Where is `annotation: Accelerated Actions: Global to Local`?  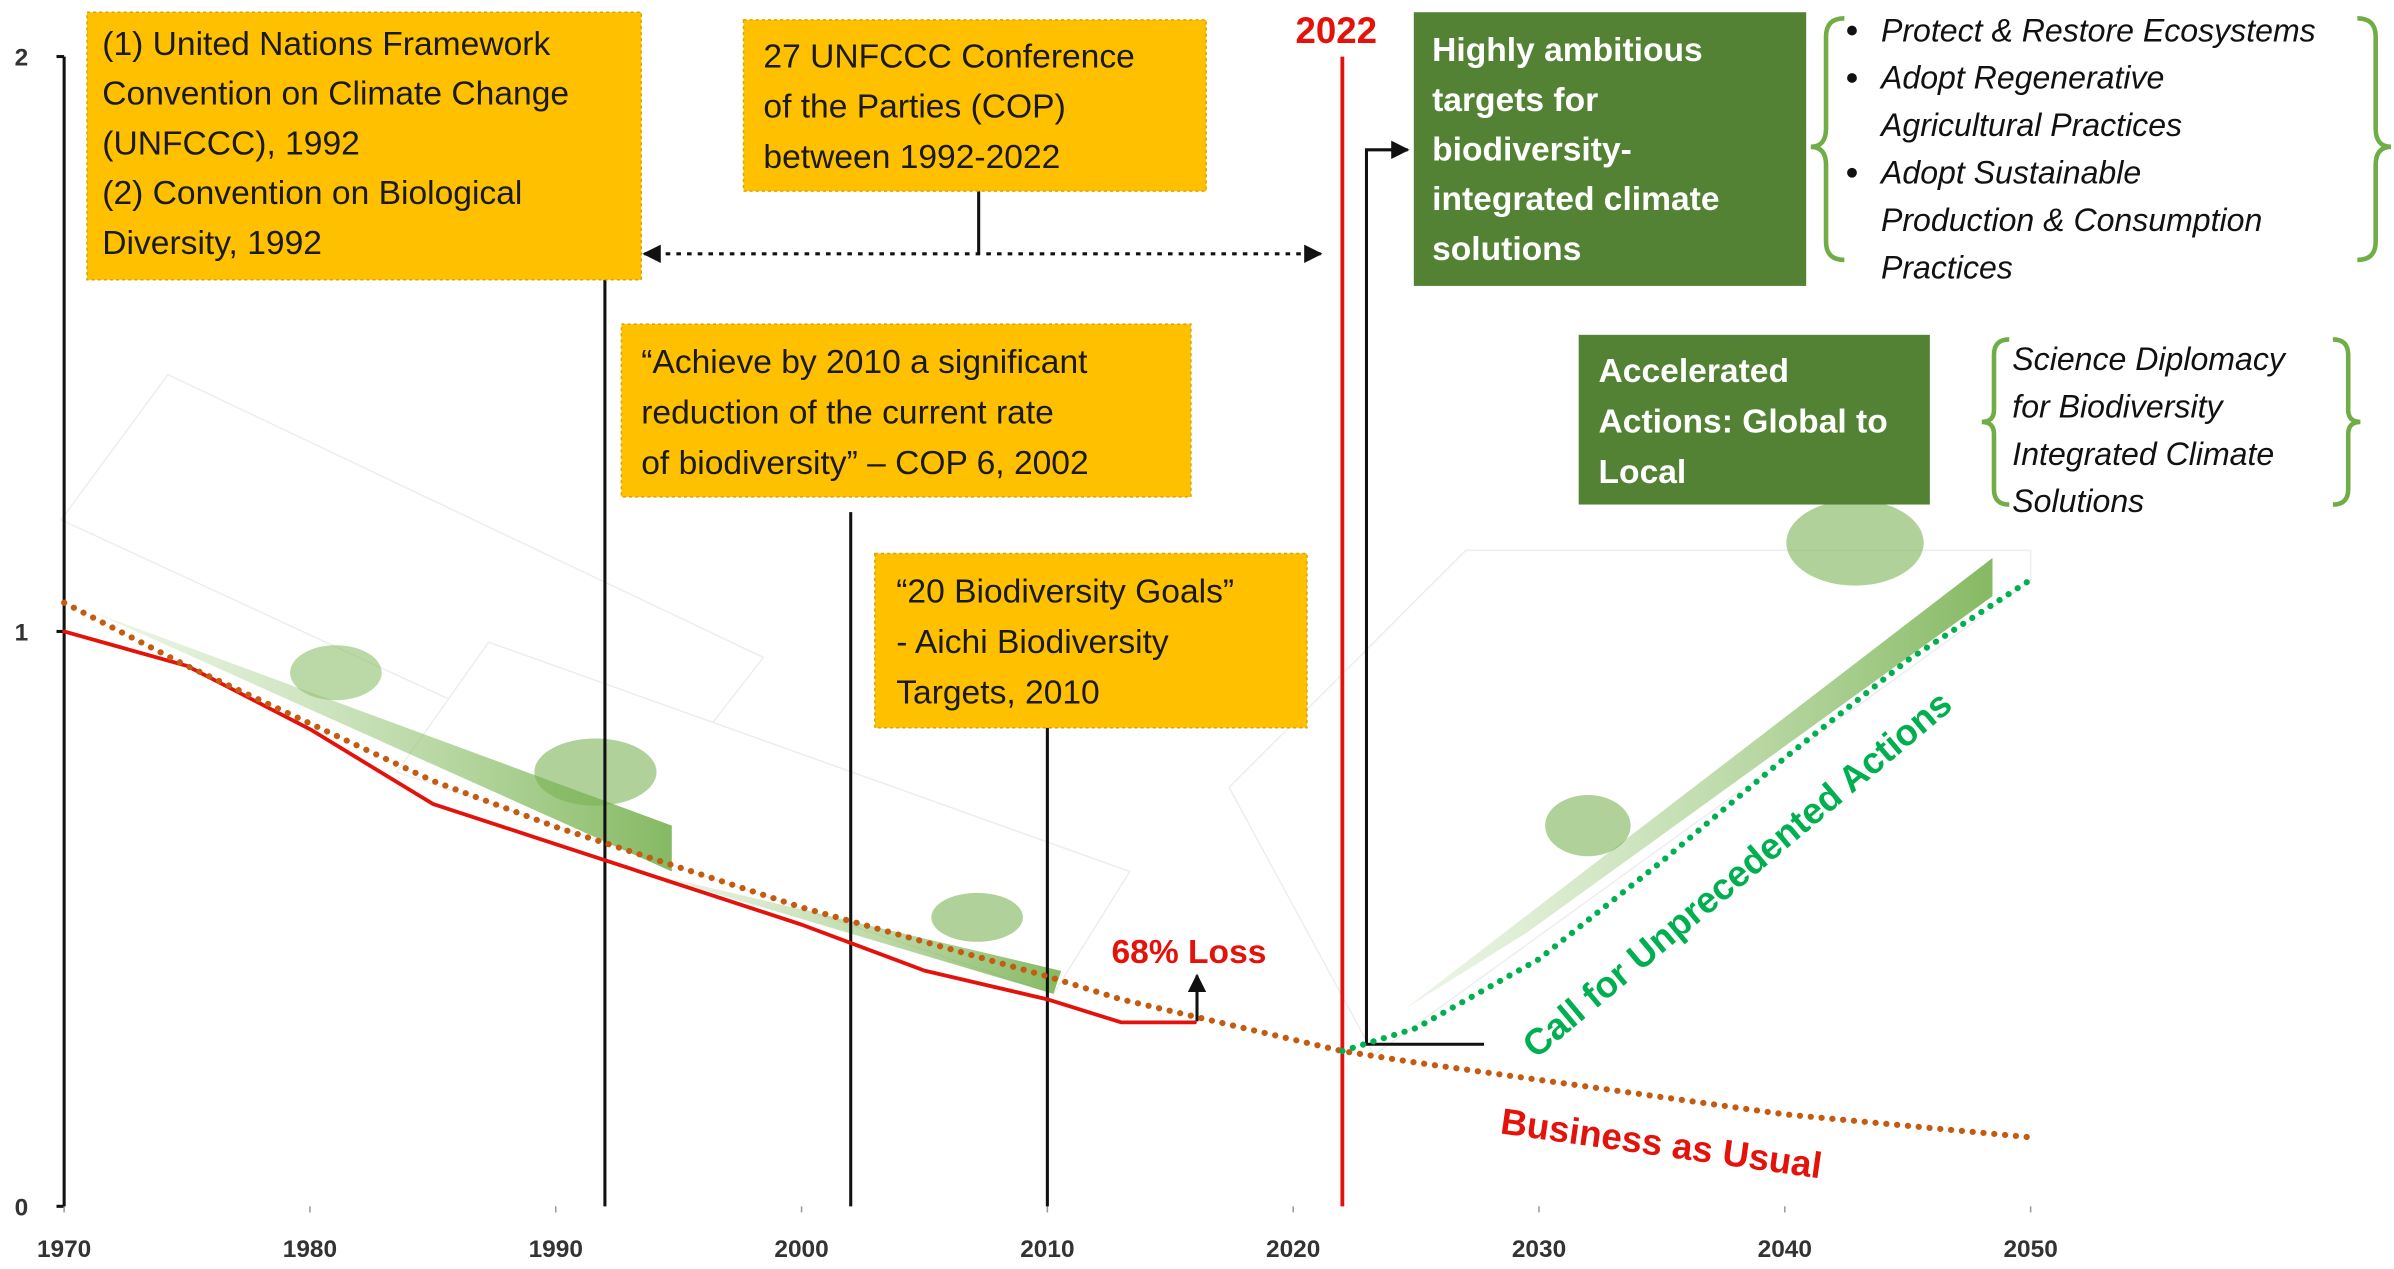 annotation: Accelerated Actions: Global to Local is located at coordinates (1754, 419).